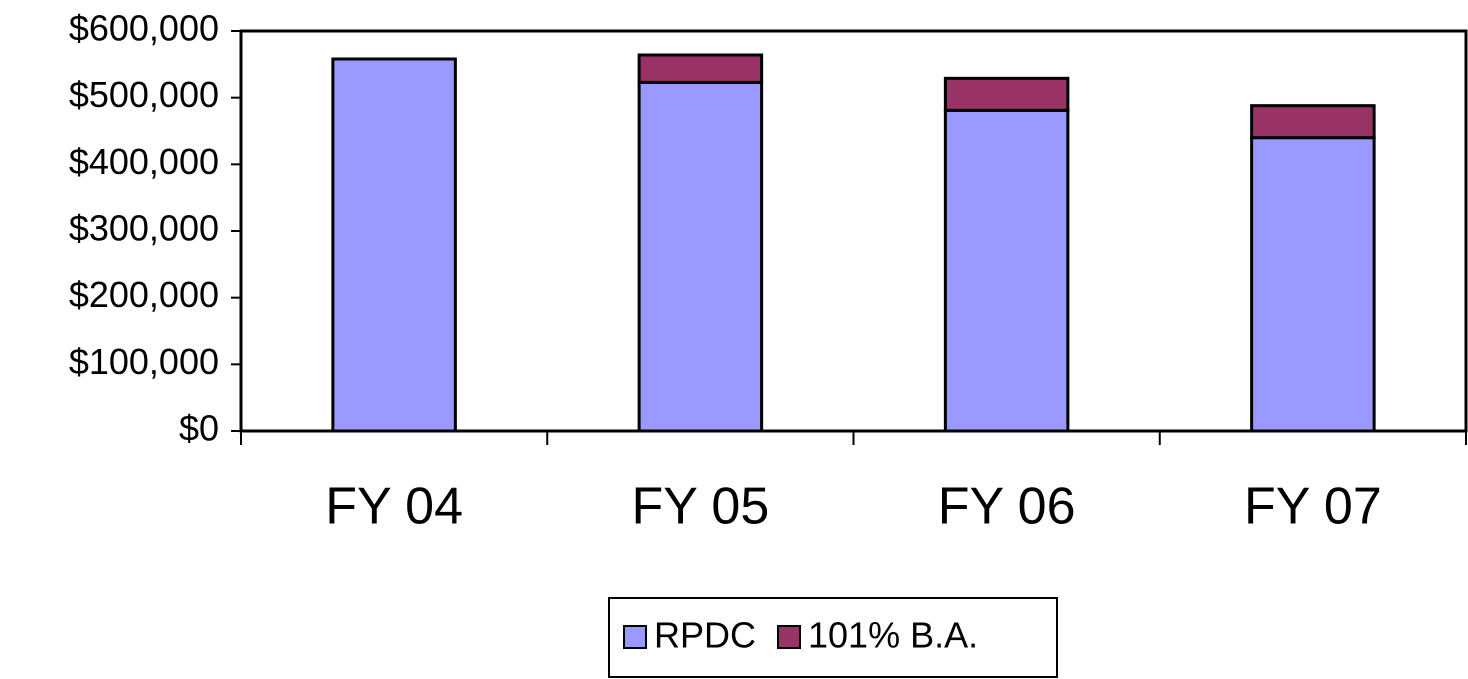 The width and height of the screenshot is (1468, 679). I want to click on x-tick-label: FY 04, so click(394, 507).